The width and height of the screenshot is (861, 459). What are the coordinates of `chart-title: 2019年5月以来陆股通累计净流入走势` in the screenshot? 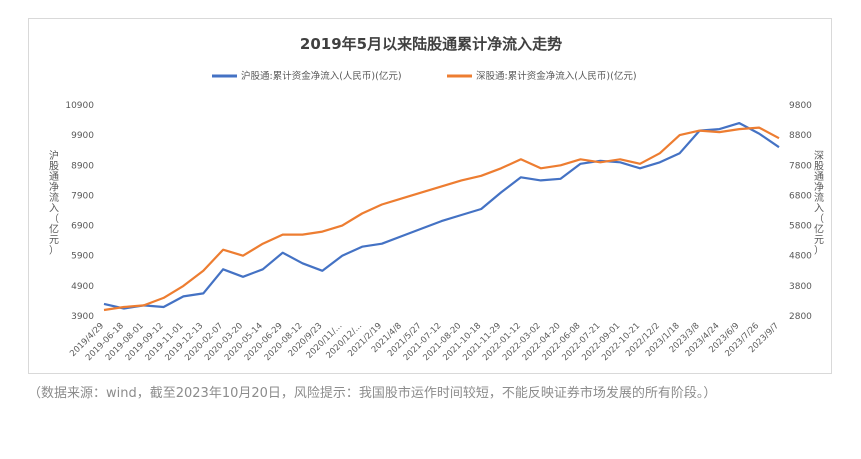 It's located at (431, 44).